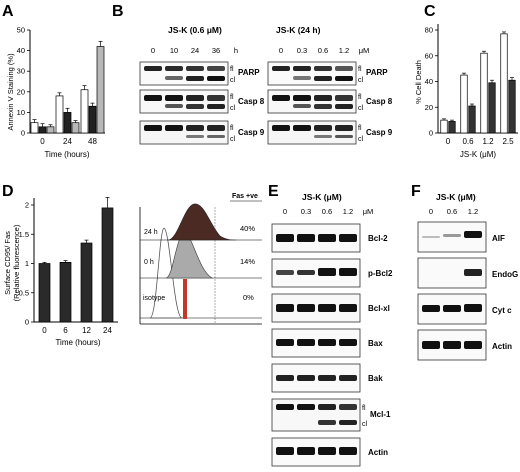 The width and height of the screenshot is (520, 472). I want to click on panel-f-letter: F, so click(416, 191).